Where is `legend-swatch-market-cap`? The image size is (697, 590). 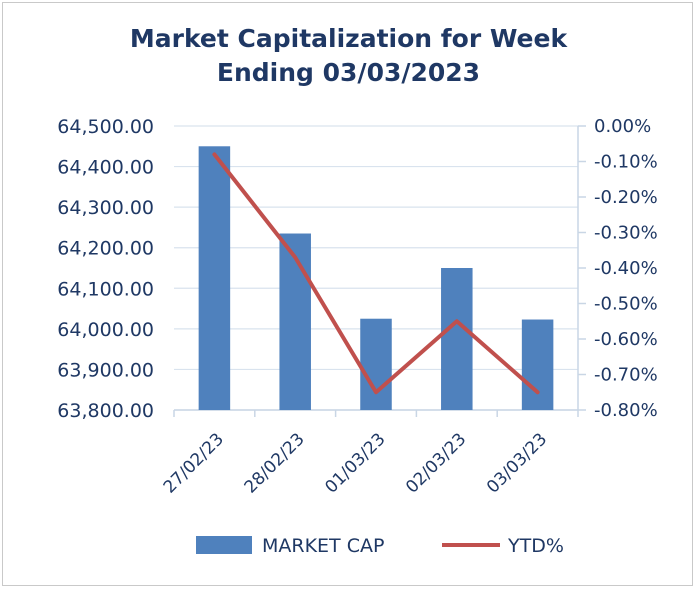 legend-swatch-market-cap is located at coordinates (224, 545).